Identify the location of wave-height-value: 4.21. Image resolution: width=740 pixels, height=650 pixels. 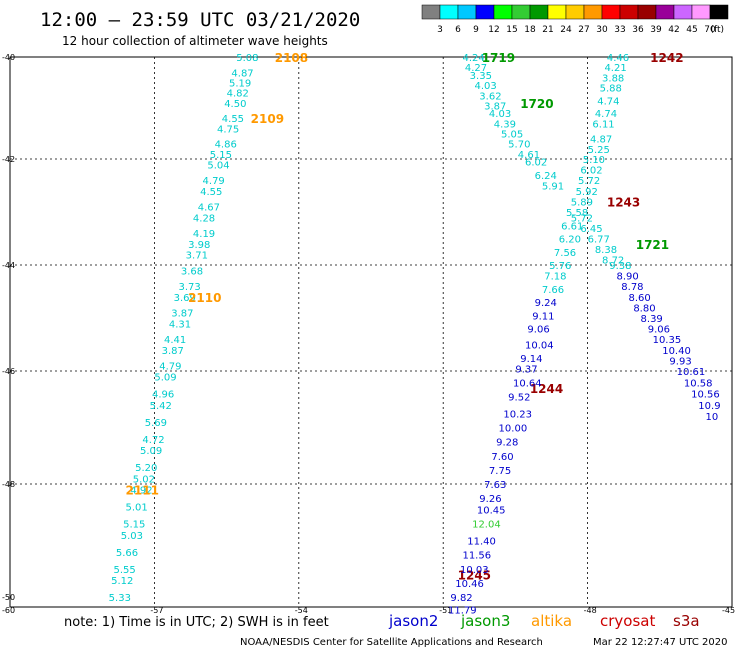
(615, 68).